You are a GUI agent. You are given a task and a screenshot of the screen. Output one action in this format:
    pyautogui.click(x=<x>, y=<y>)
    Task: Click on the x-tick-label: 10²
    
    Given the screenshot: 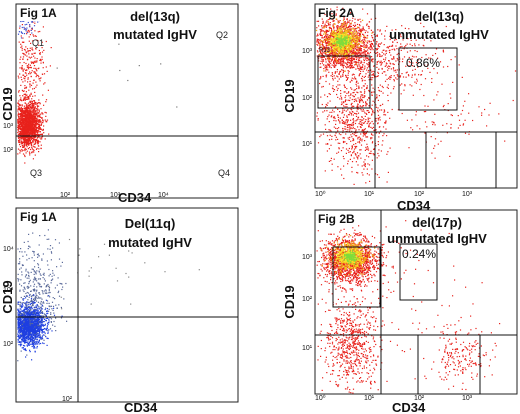 What is the action you would take?
    pyautogui.click(x=65, y=195)
    